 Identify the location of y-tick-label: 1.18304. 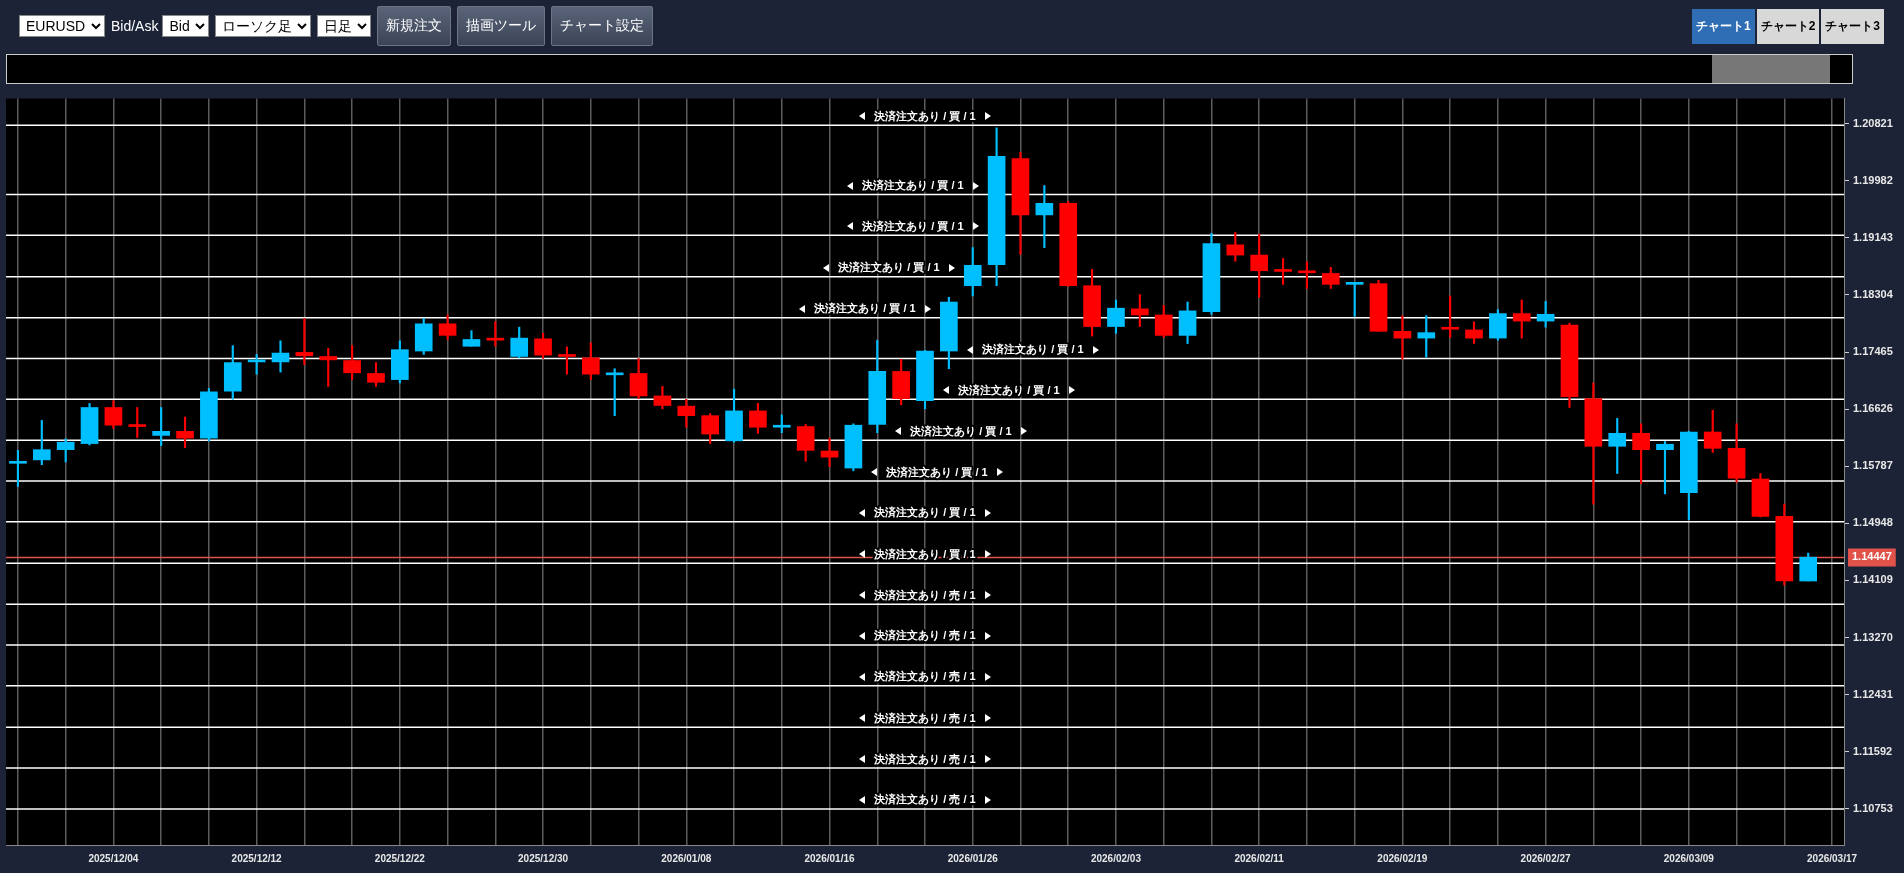
(1873, 293).